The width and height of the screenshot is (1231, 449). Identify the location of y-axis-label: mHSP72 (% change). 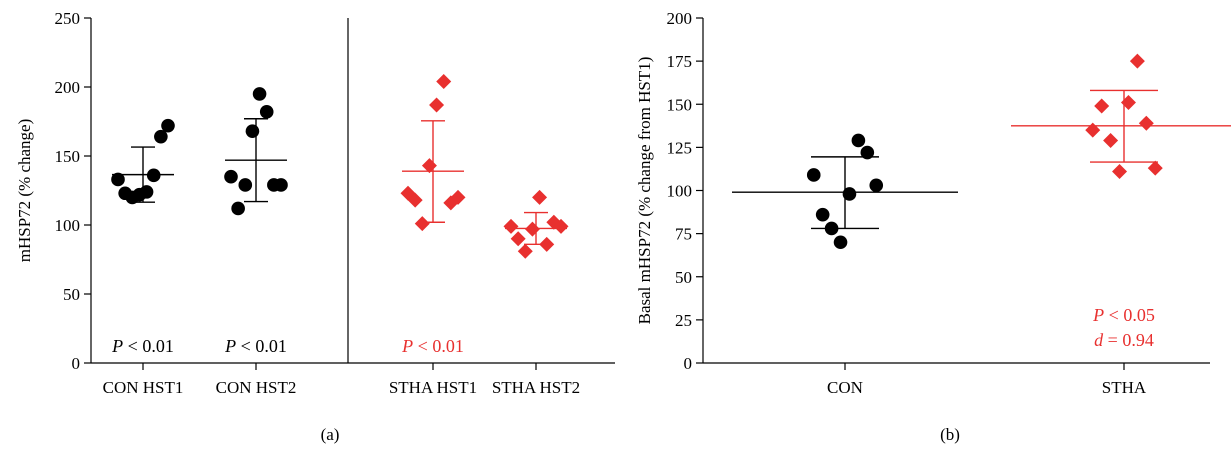
(24, 191).